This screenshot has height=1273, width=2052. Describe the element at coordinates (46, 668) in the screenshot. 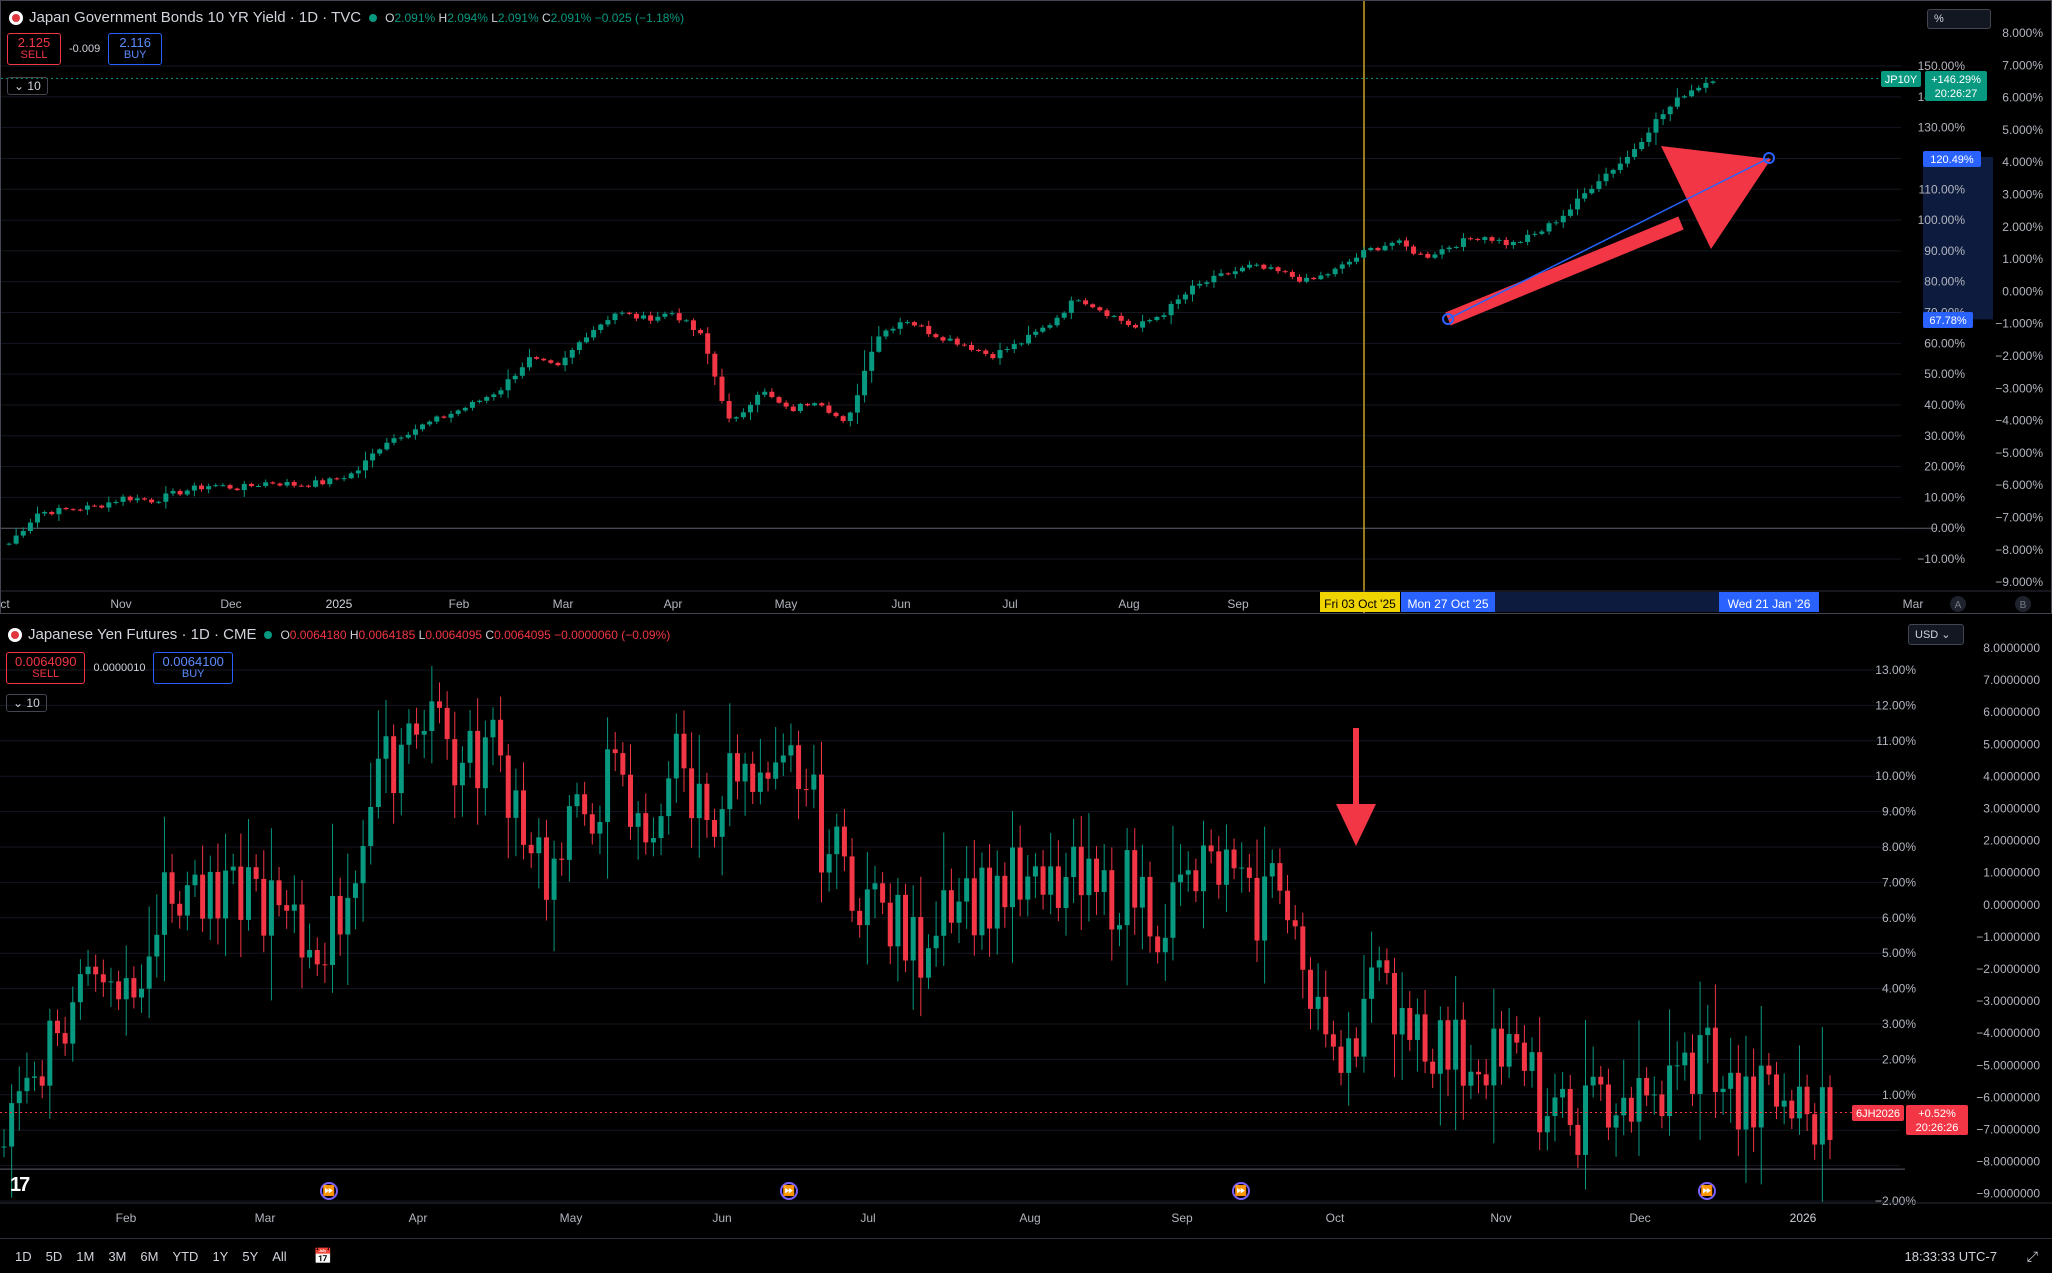

I see `sell-button: 0.0064090 SELL` at that location.